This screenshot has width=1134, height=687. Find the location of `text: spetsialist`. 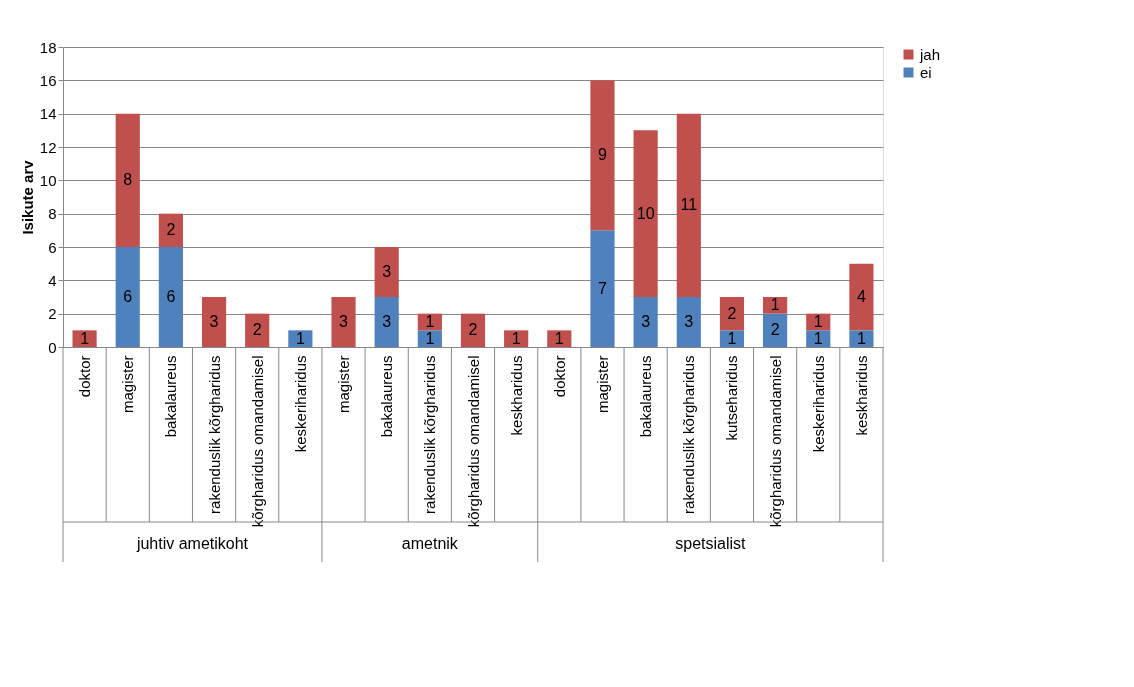

text: spetsialist is located at coordinates (711, 543).